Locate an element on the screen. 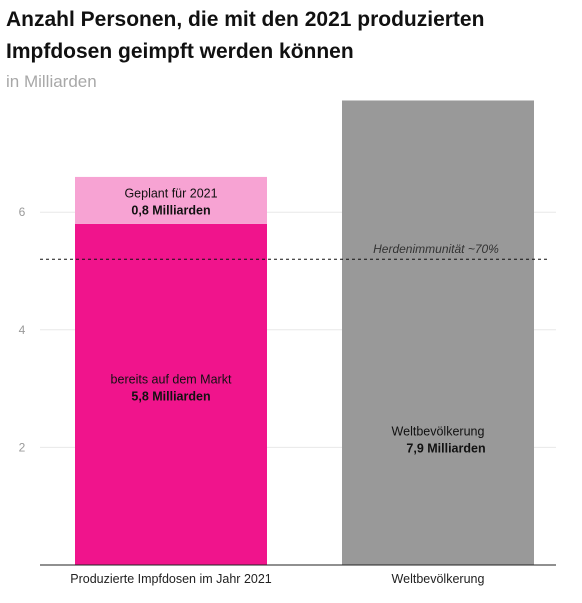 Image resolution: width=582 pixels, height=603 pixels. x-category-label: Weltbevölkerung is located at coordinates (438, 579).